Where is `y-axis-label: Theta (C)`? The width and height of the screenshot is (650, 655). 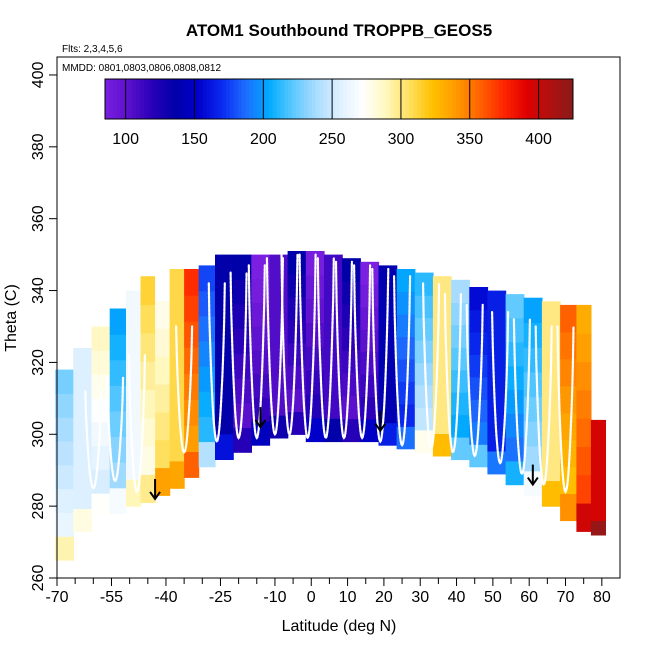 y-axis-label: Theta (C) is located at coordinates (11, 318).